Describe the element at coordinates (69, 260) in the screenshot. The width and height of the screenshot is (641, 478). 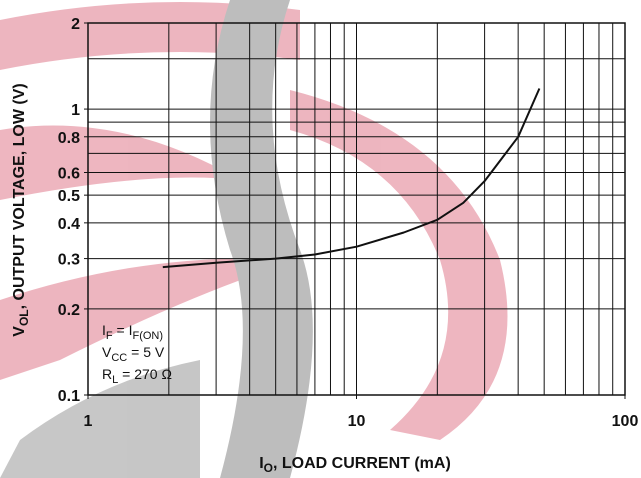
I see `y-tick-label: 0.3` at that location.